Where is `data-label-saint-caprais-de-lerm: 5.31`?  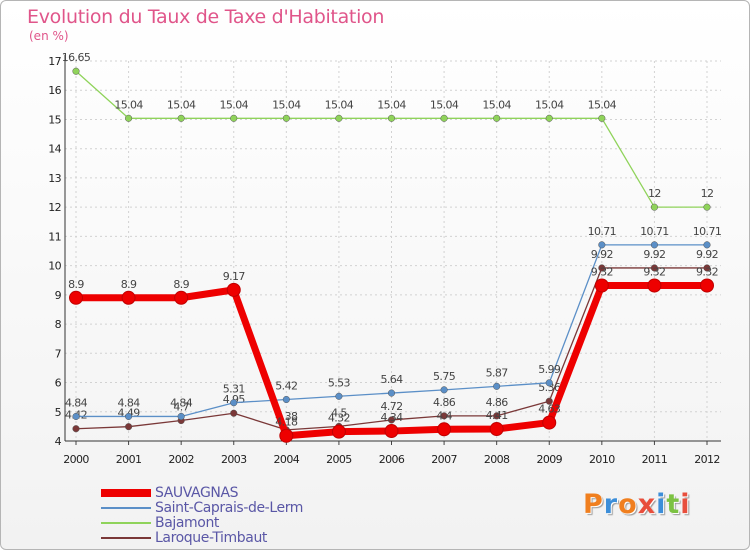 data-label-saint-caprais-de-lerm: 5.31 is located at coordinates (234, 389).